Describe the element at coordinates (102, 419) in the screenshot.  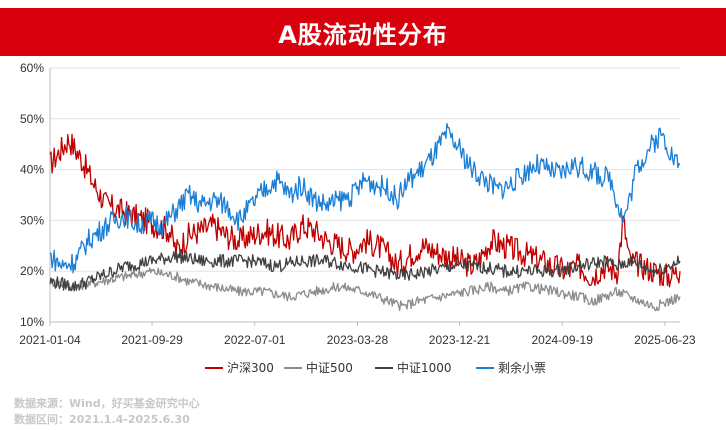
I see `footer-range: 数据区间：2021.1.4-2025.6.30` at that location.